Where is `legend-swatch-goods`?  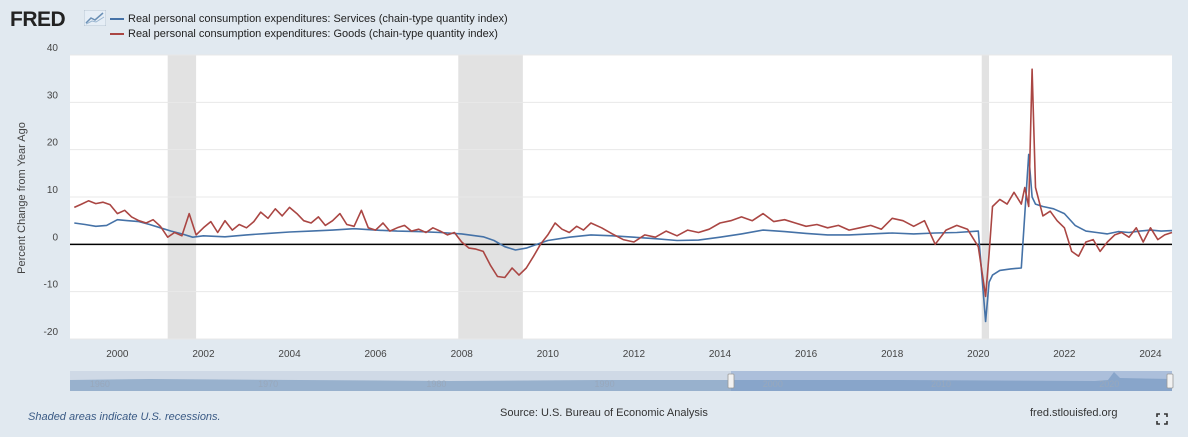 legend-swatch-goods is located at coordinates (117, 33).